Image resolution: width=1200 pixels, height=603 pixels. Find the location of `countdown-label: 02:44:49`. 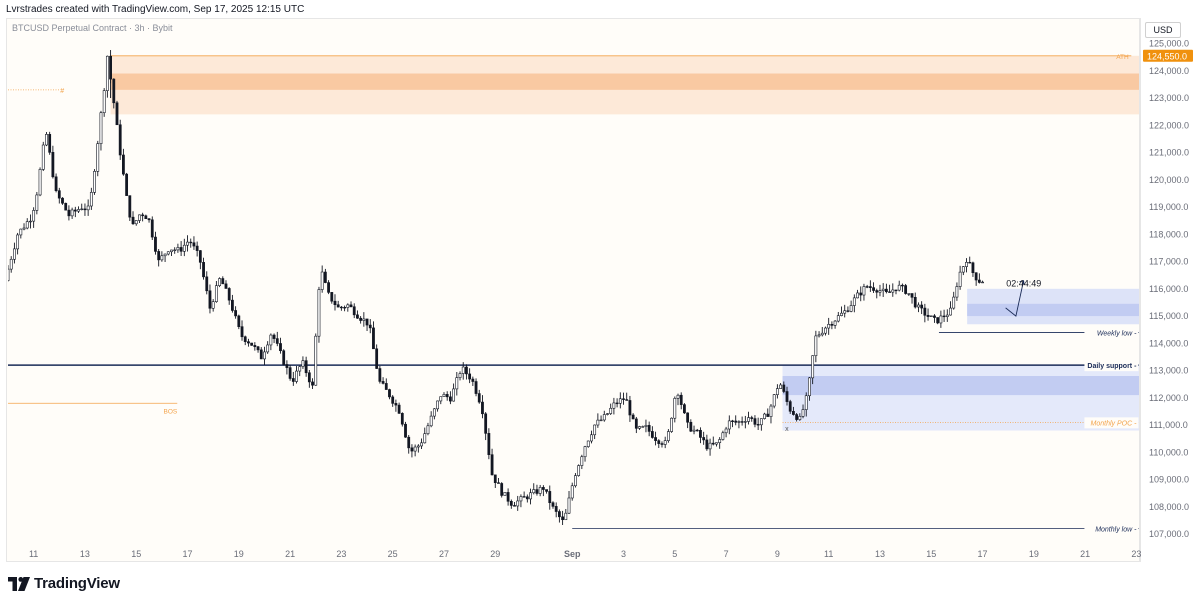

countdown-label: 02:44:49 is located at coordinates (1023, 283).